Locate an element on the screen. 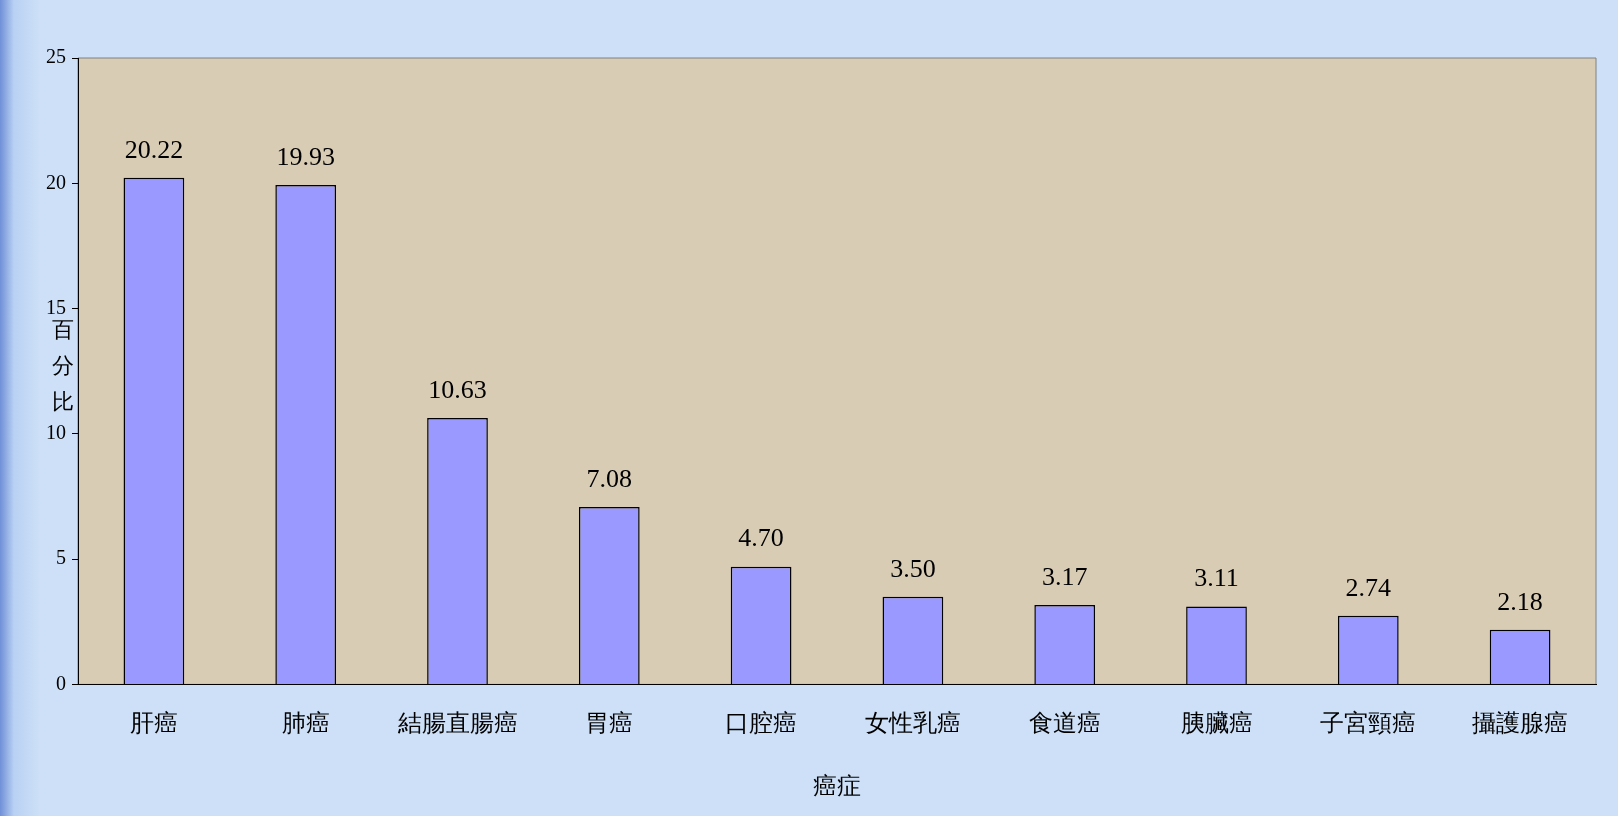  data-label: 4.70 is located at coordinates (761, 538).